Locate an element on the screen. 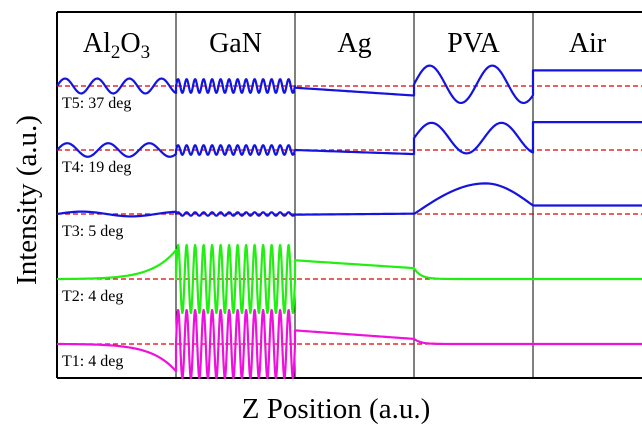  region-label-part: Al is located at coordinates (97, 43).